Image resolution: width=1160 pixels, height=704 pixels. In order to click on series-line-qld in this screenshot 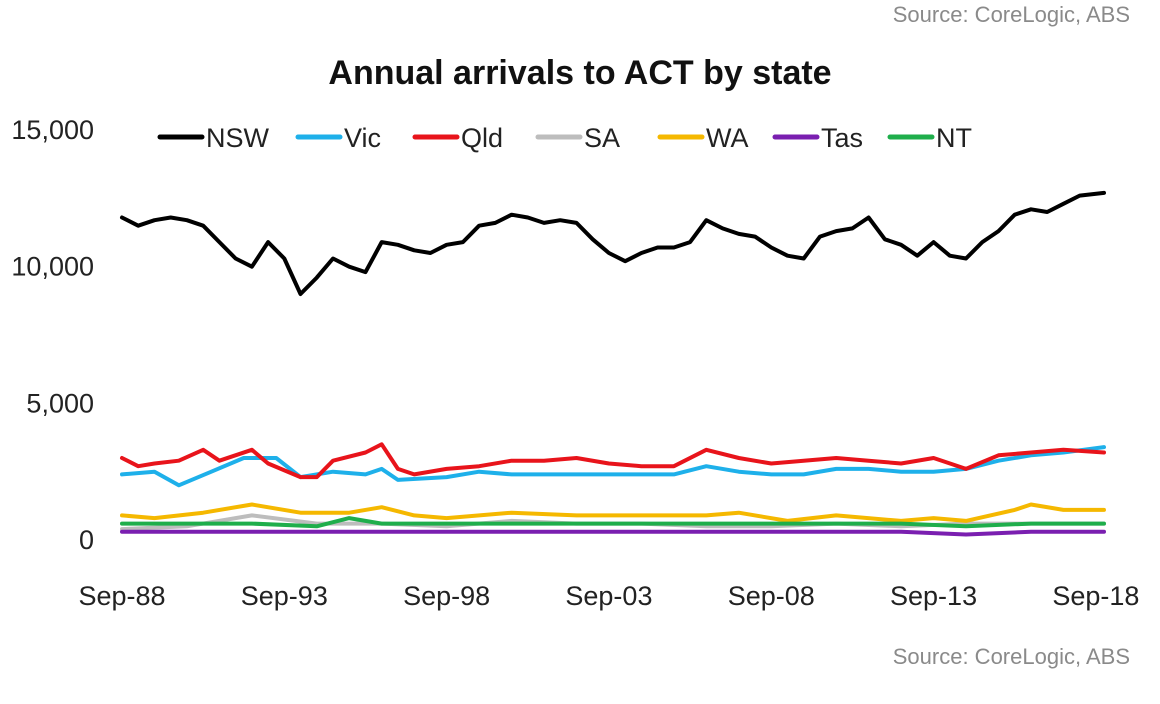, I will do `click(613, 461)`.